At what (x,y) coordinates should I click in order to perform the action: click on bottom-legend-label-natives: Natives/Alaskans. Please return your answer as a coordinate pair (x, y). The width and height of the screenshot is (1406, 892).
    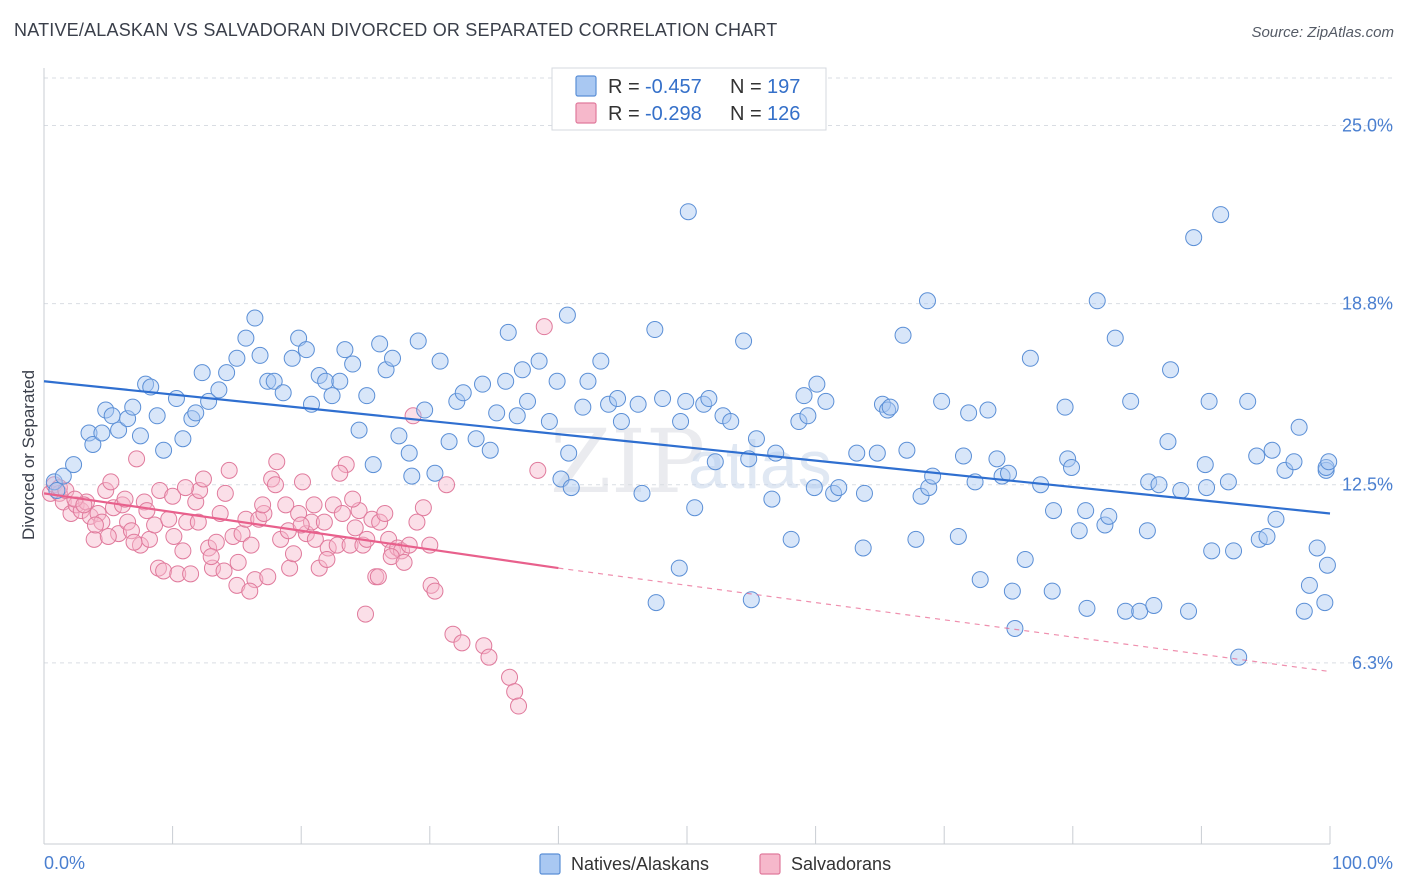
    Looking at the image, I should click on (640, 864).